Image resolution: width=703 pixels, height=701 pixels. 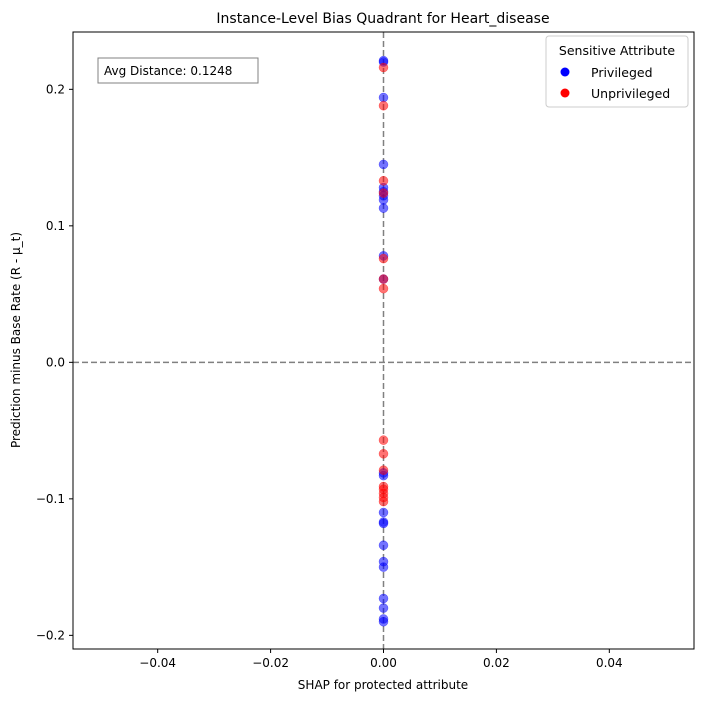 What do you see at coordinates (50, 499) in the screenshot?
I see `y-tick-label: −0.1` at bounding box center [50, 499].